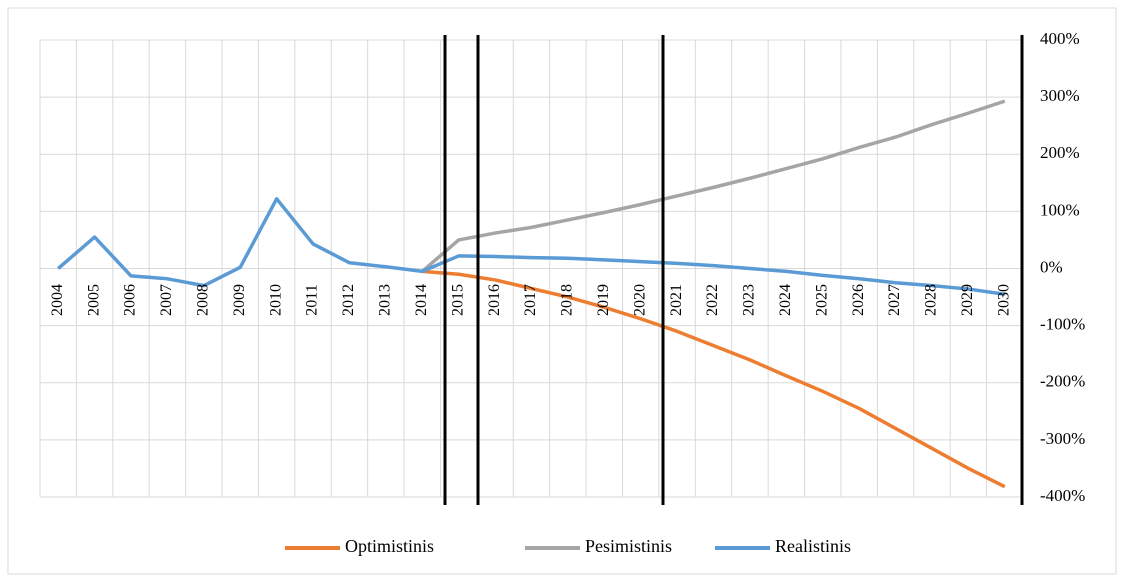  Describe the element at coordinates (568, 546) in the screenshot. I see `legend: Optimistinis Pesimistinis Realistinis` at that location.